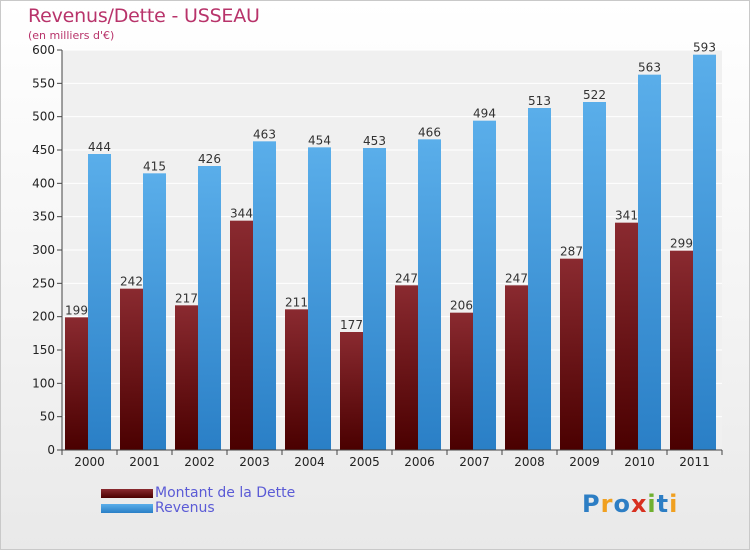 The height and width of the screenshot is (550, 750). I want to click on y-tick-label: 550, so click(43, 83).